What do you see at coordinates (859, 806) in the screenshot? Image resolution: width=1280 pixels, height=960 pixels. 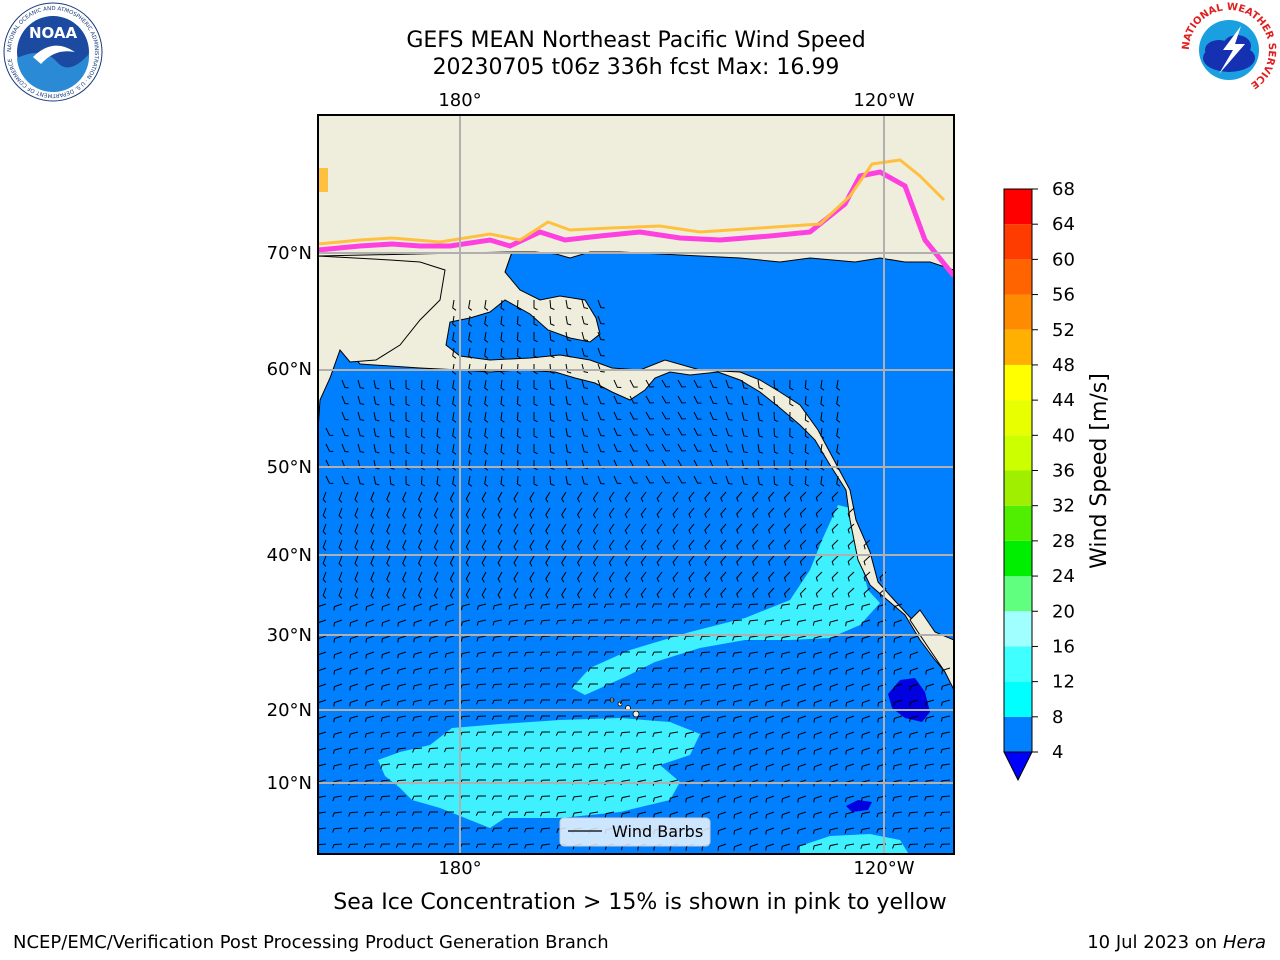 I see `wind-slow-patch-small` at bounding box center [859, 806].